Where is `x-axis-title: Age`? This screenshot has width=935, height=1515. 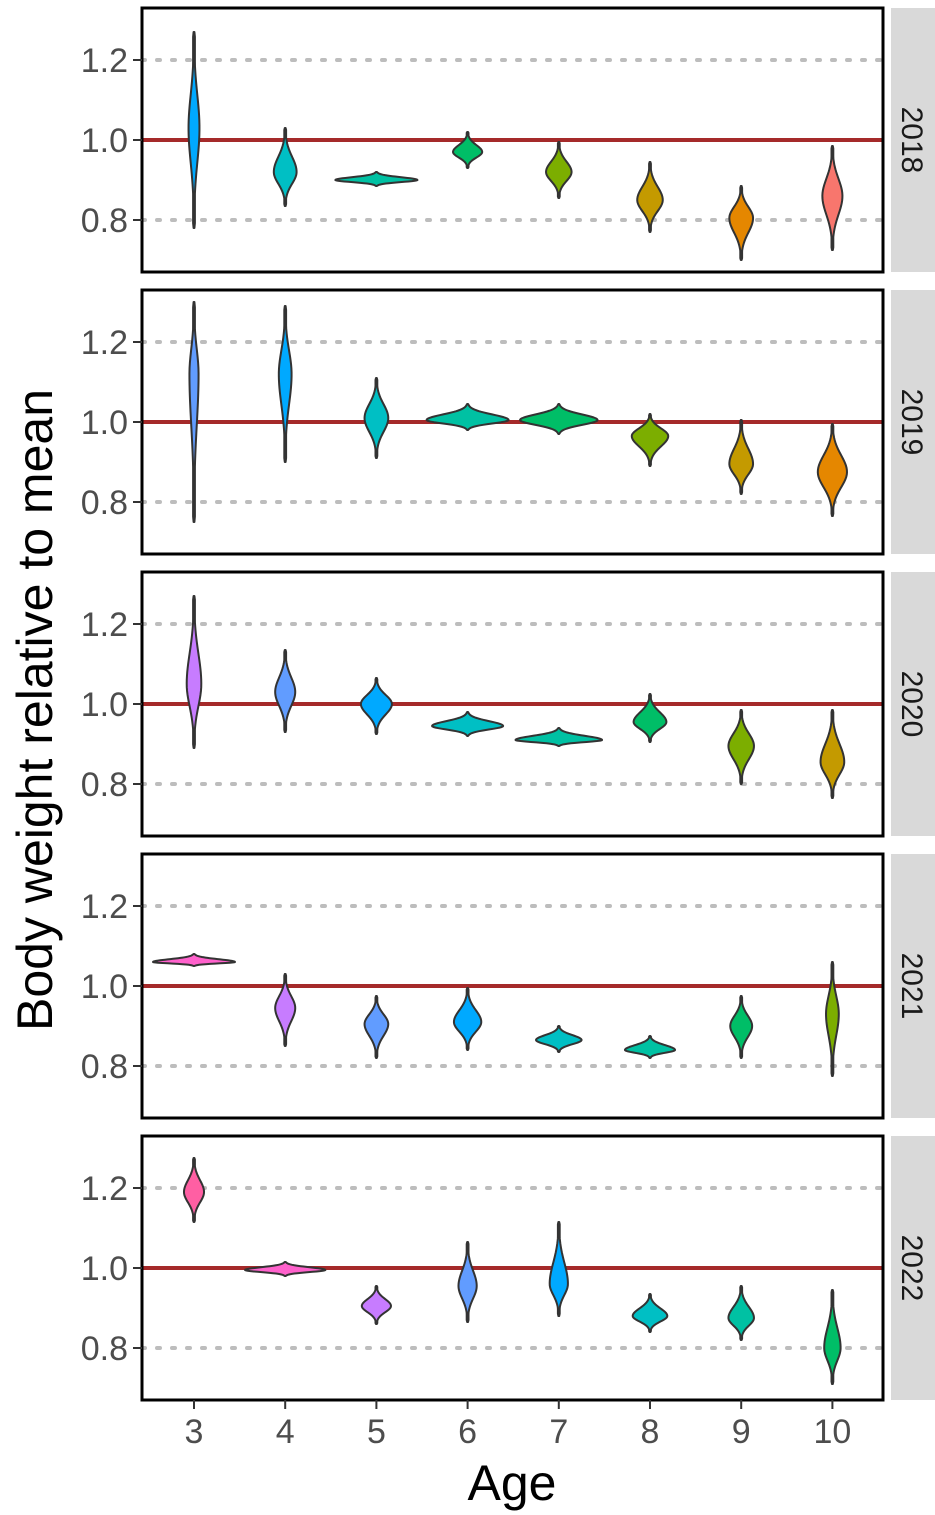
x-axis-title: Age is located at coordinates (512, 1483).